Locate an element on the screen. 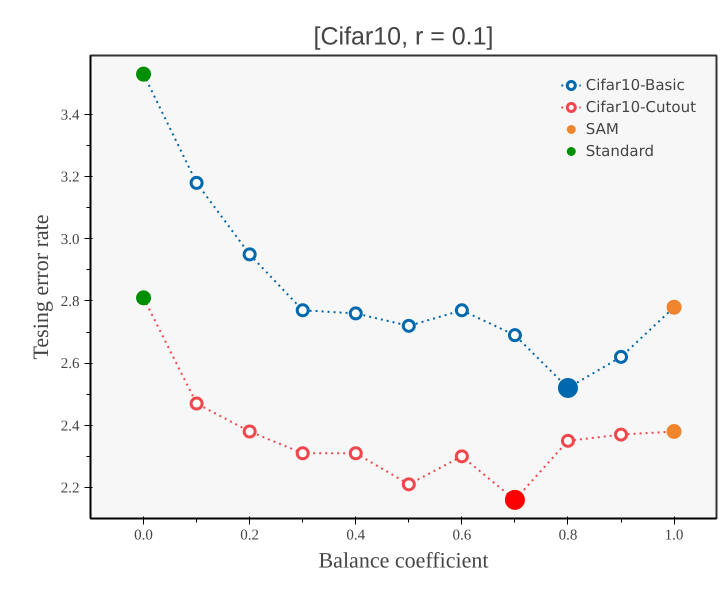  y-tick-label: 2.6 is located at coordinates (70, 364).